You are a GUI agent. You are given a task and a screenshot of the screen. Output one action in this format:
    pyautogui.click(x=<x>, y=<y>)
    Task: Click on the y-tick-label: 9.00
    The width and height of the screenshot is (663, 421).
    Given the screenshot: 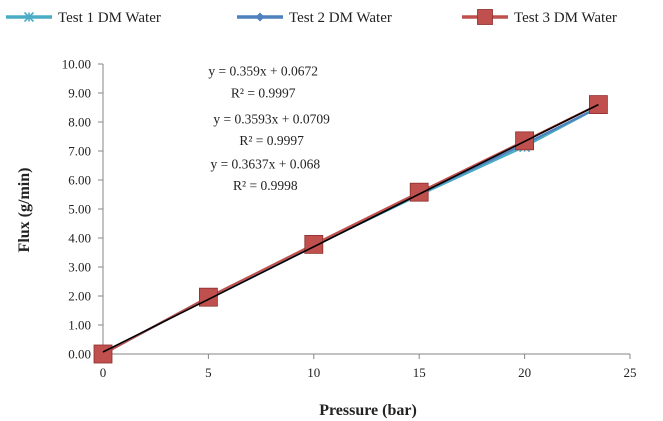 What is the action you would take?
    pyautogui.click(x=79, y=93)
    